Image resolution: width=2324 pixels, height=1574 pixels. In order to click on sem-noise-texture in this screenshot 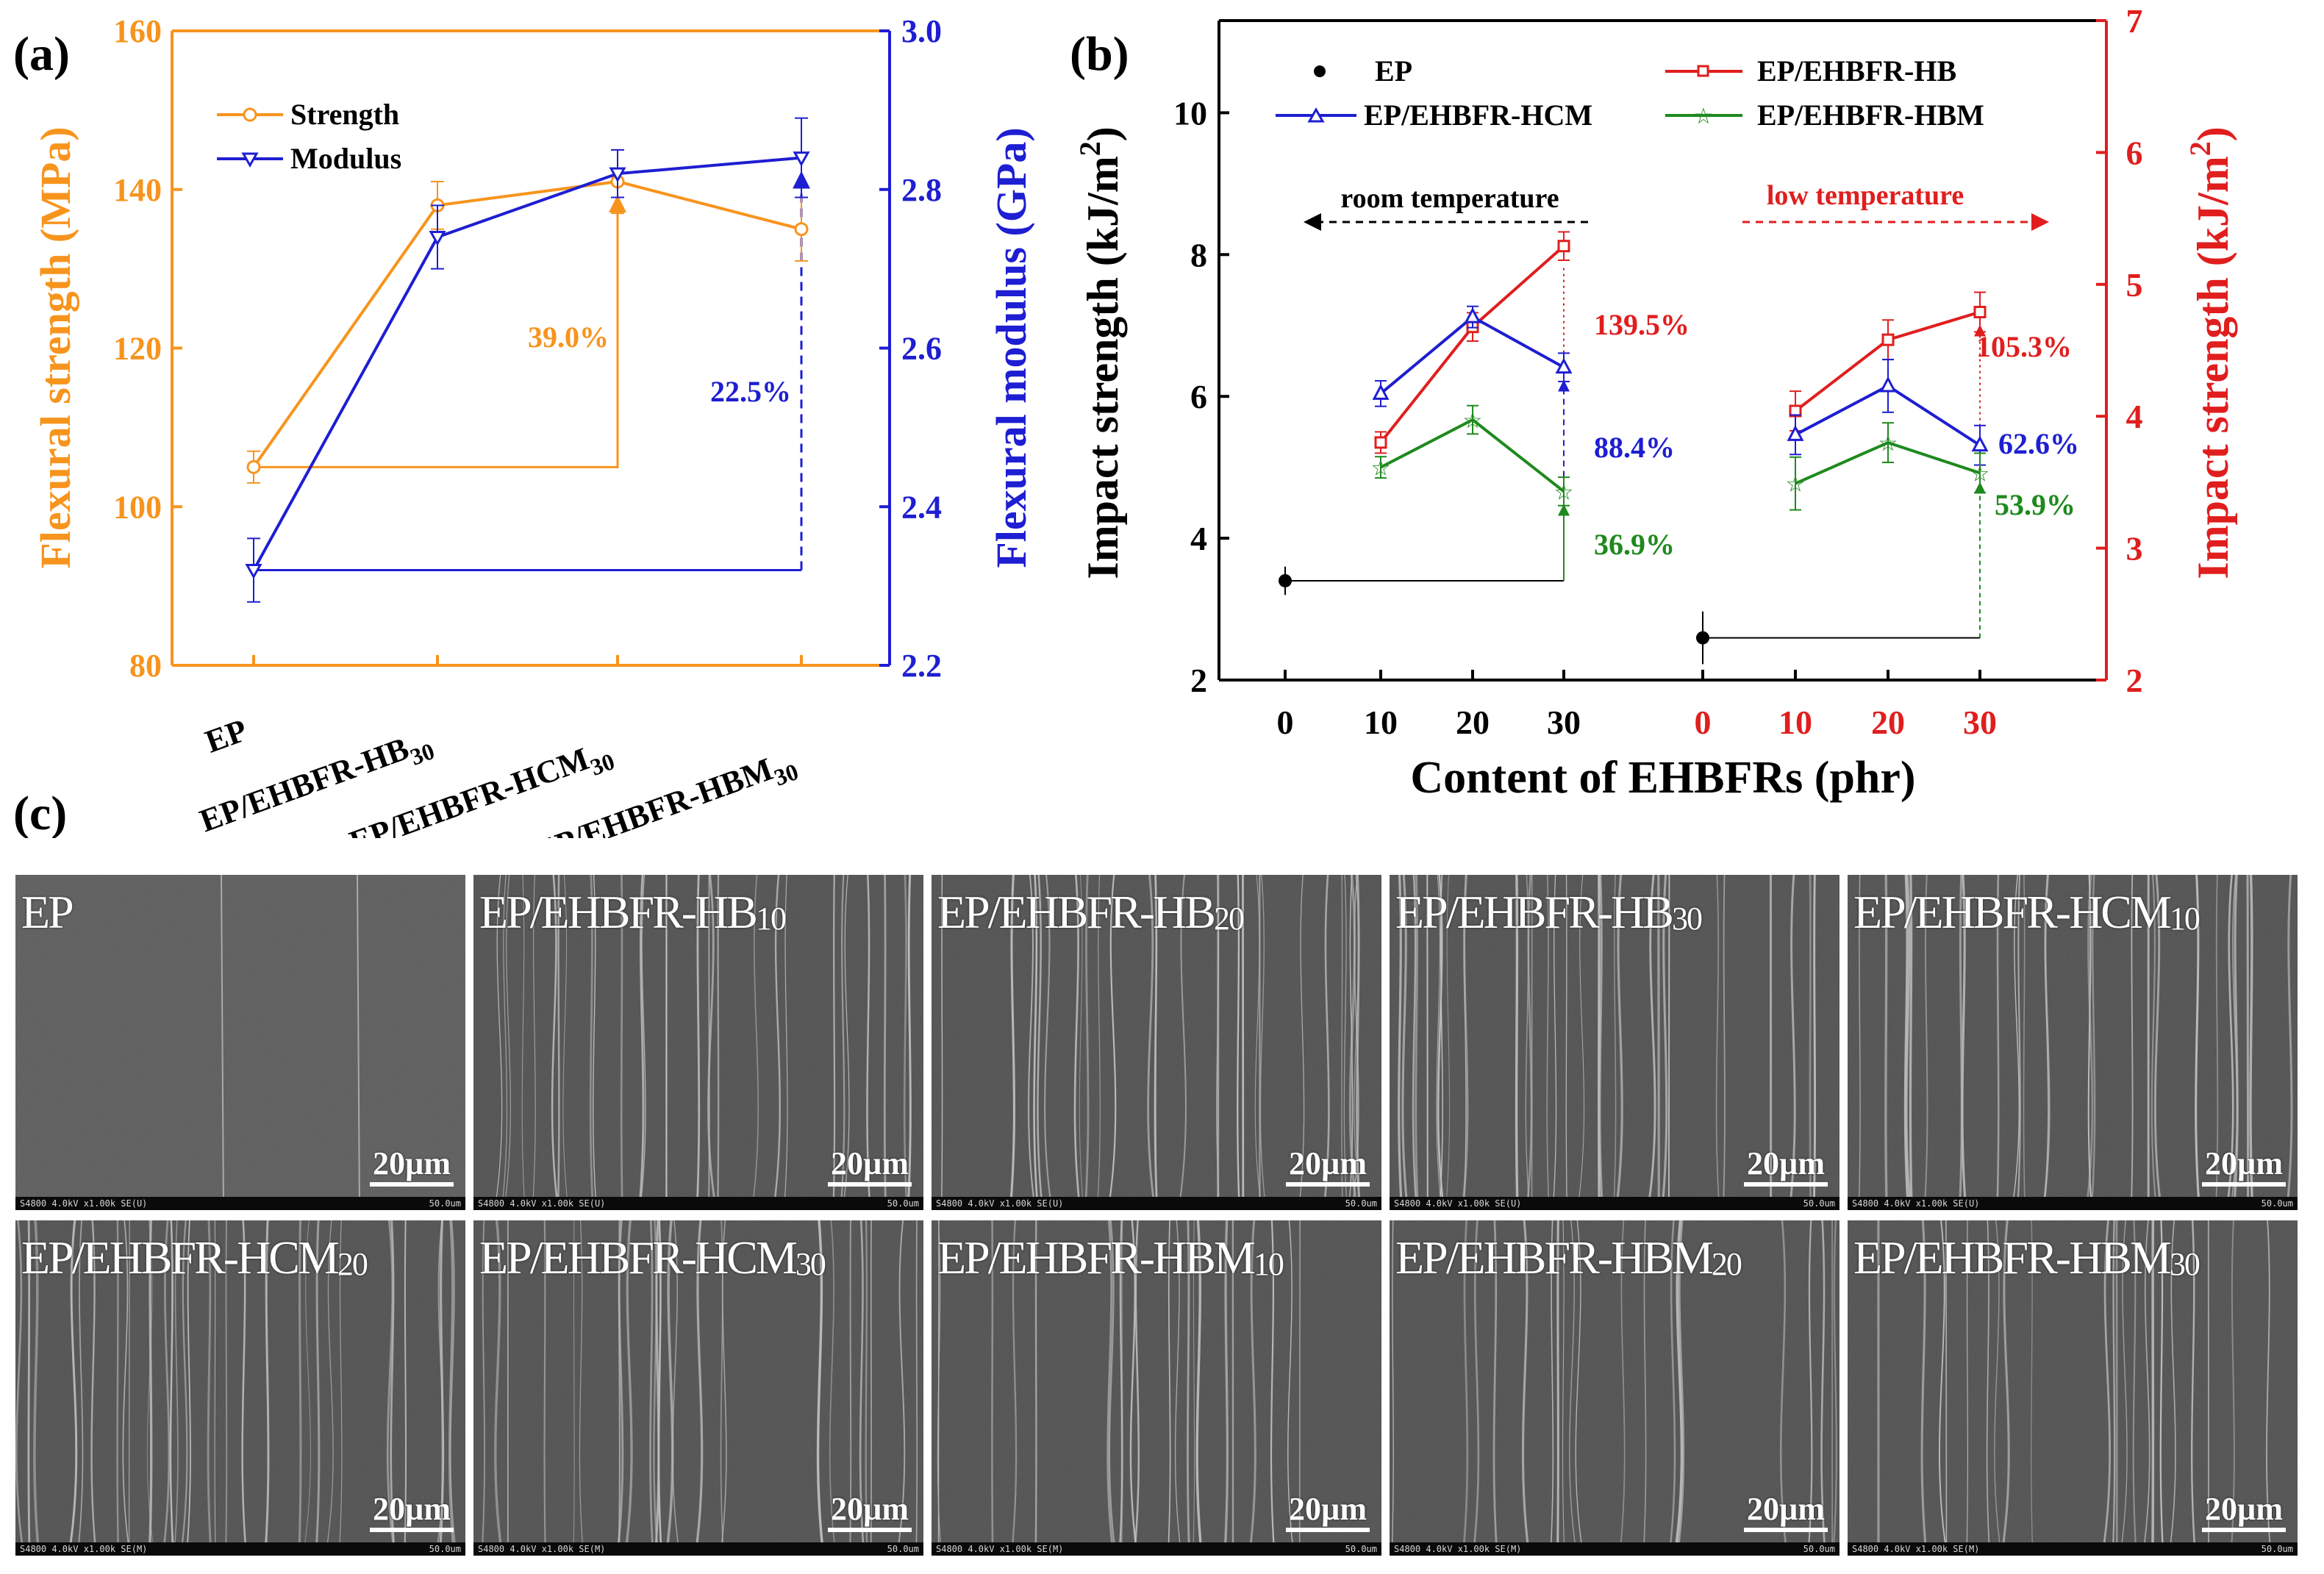, I will do `click(2073, 1042)`.